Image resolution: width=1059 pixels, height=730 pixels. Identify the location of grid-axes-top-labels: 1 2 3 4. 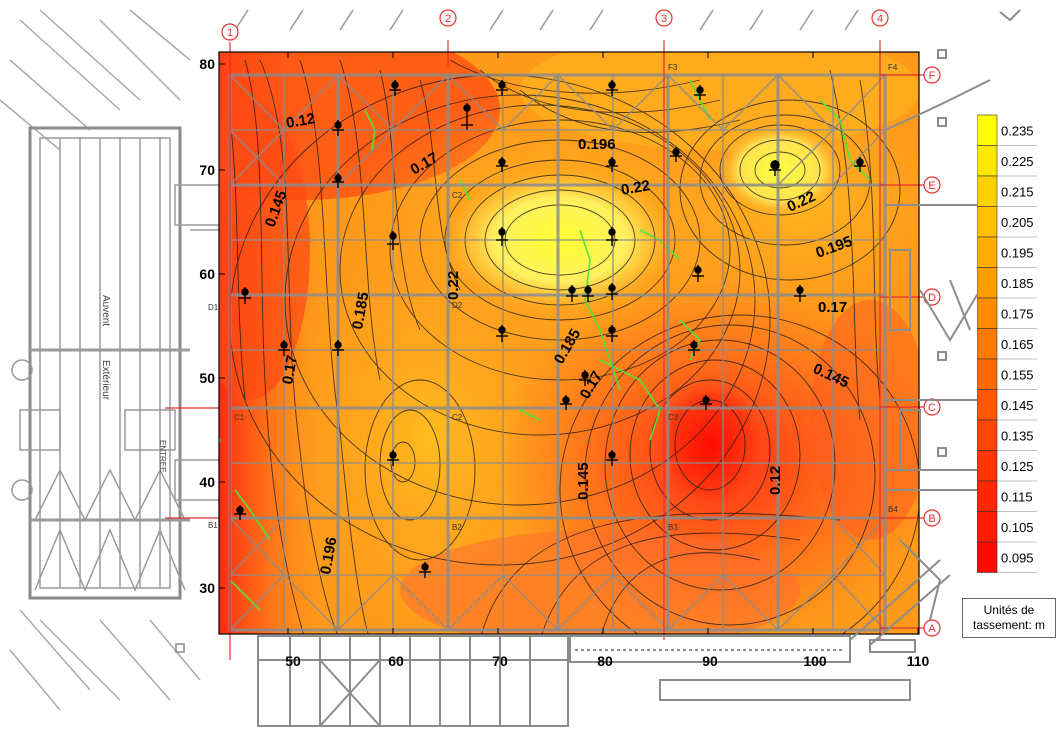
(555, 26).